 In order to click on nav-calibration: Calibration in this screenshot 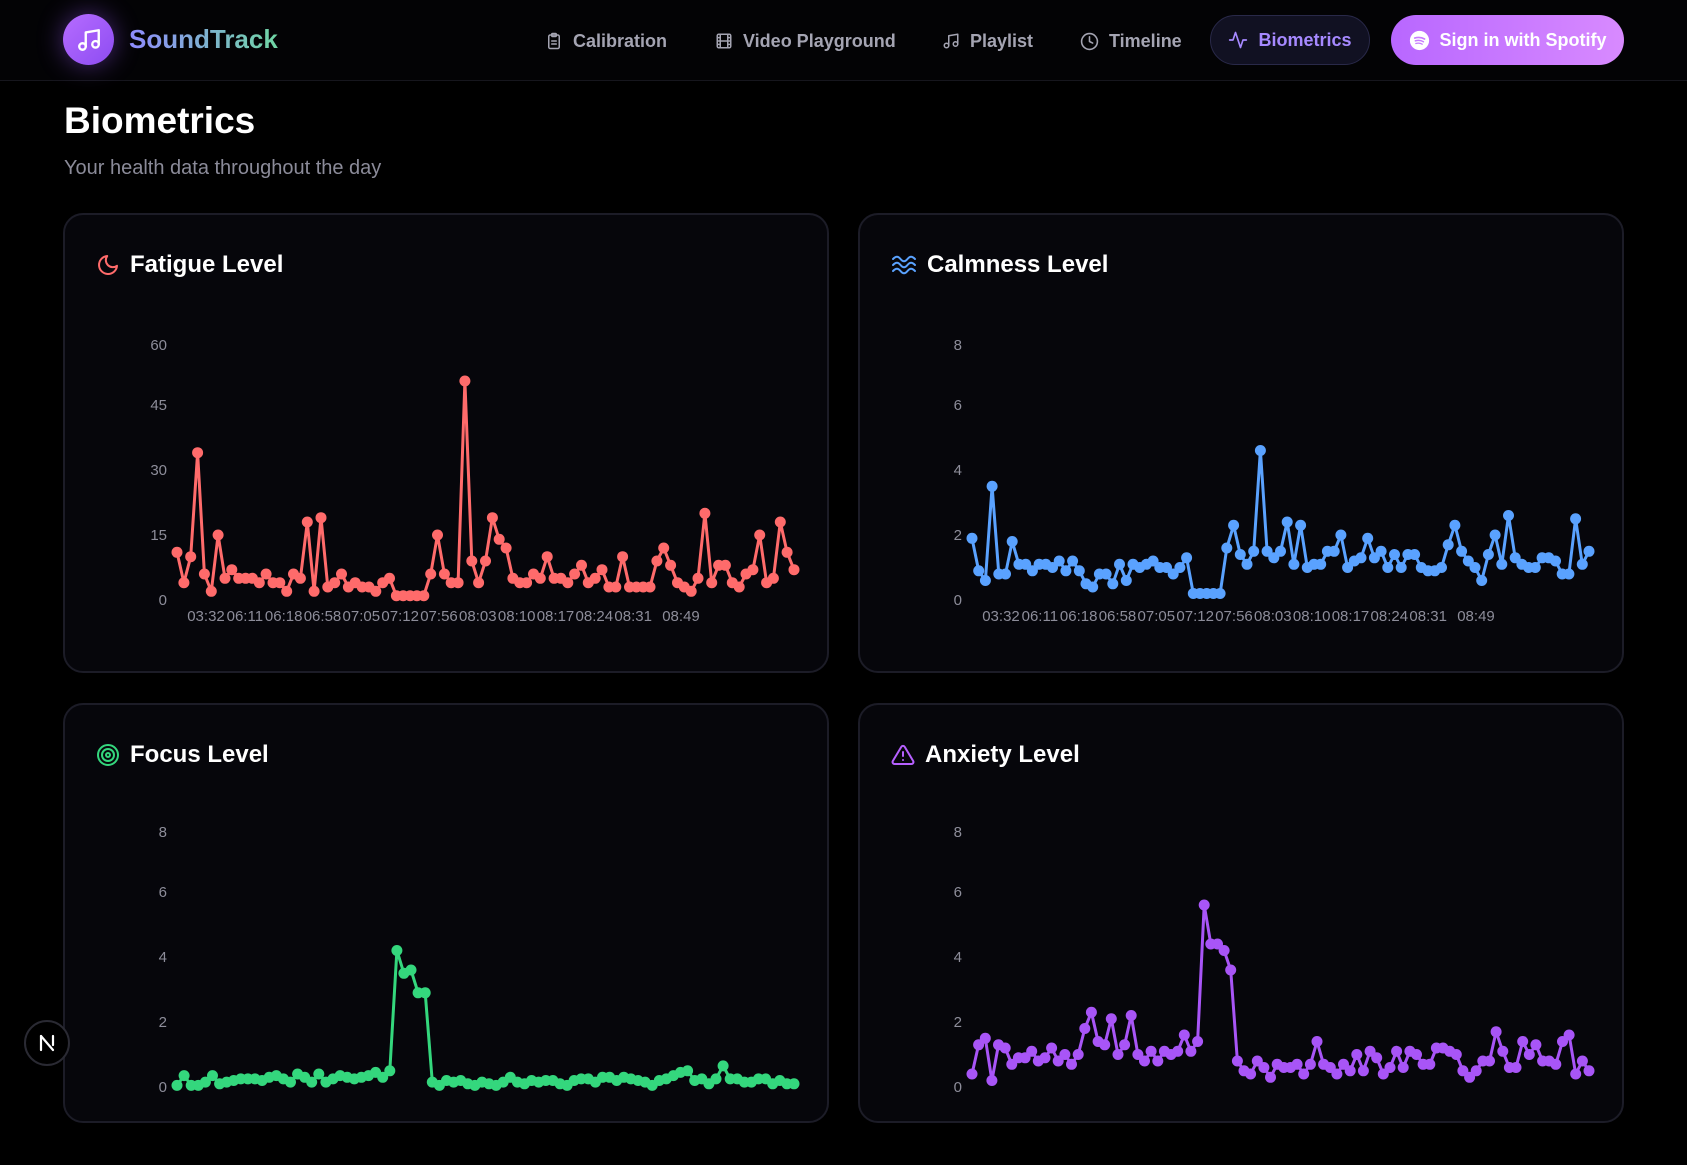, I will do `click(606, 41)`.